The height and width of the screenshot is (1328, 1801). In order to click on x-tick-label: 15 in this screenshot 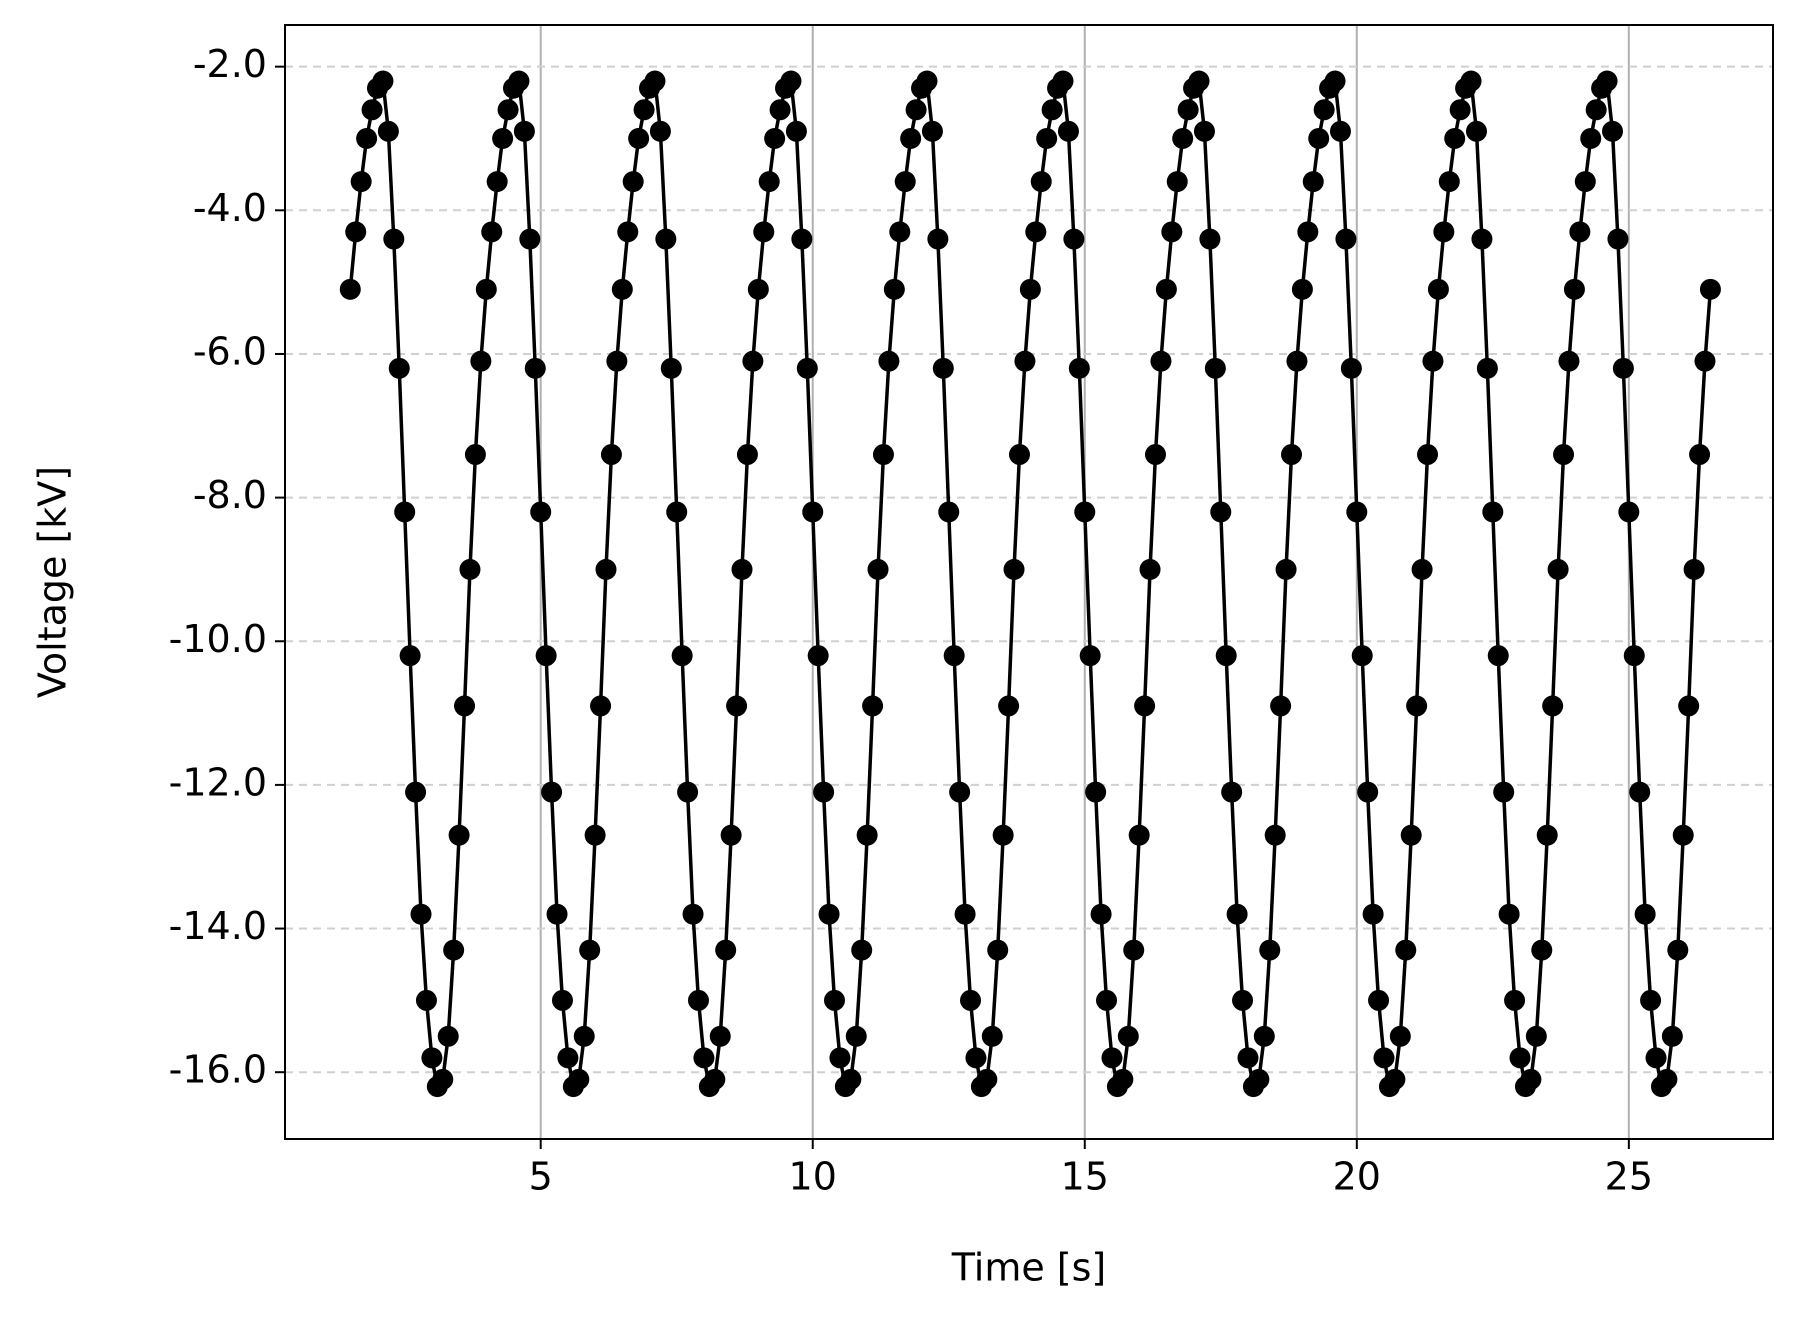, I will do `click(1085, 1177)`.